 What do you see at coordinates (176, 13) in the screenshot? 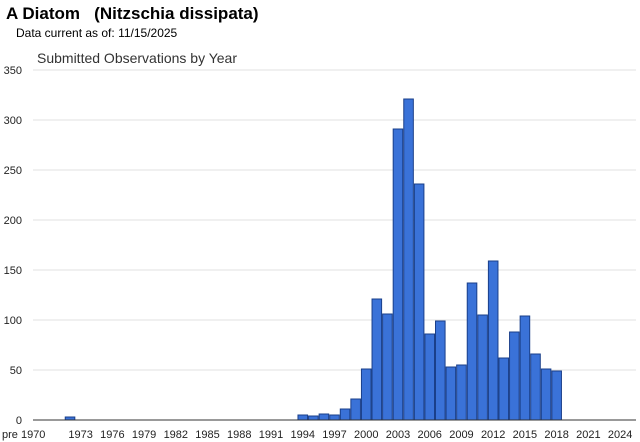
I see `scientific-name: (Nitzschia dissipata)` at bounding box center [176, 13].